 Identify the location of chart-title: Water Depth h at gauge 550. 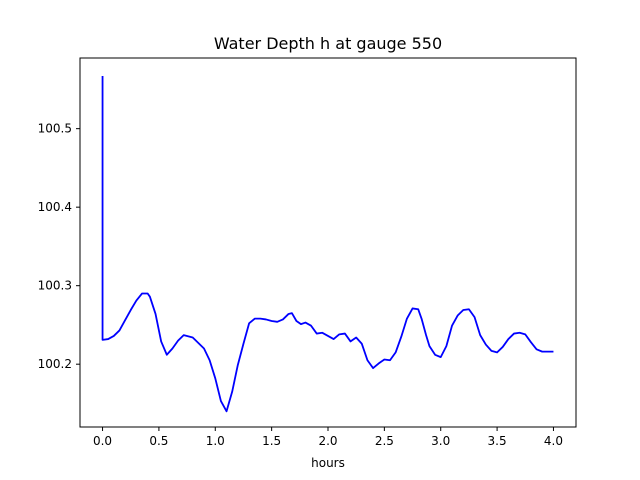
(328, 43).